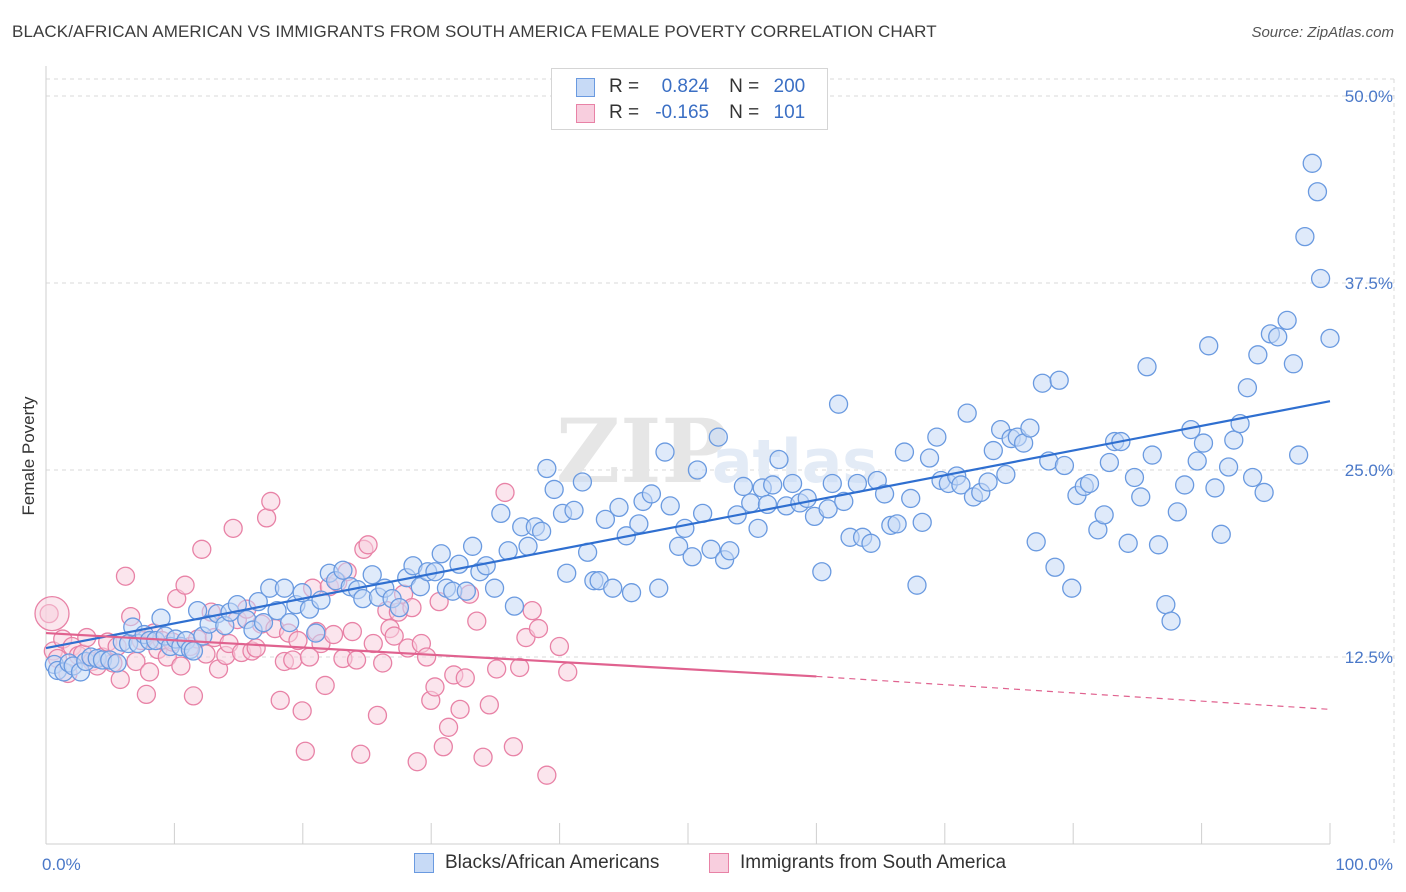  I want to click on pink-swatch-icon, so click(585, 113).